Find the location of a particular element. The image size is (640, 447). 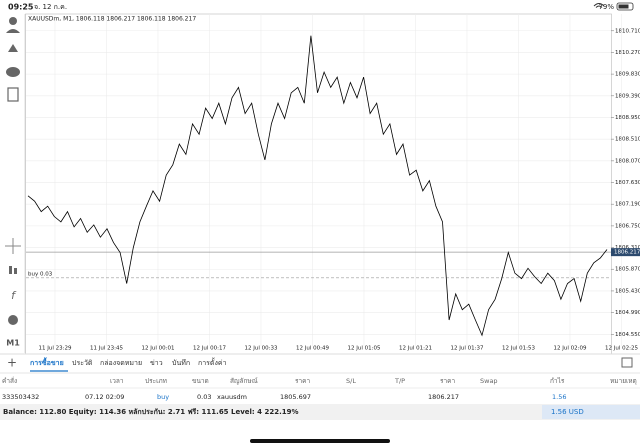

cell: 07.12 02:09 is located at coordinates (104, 397).